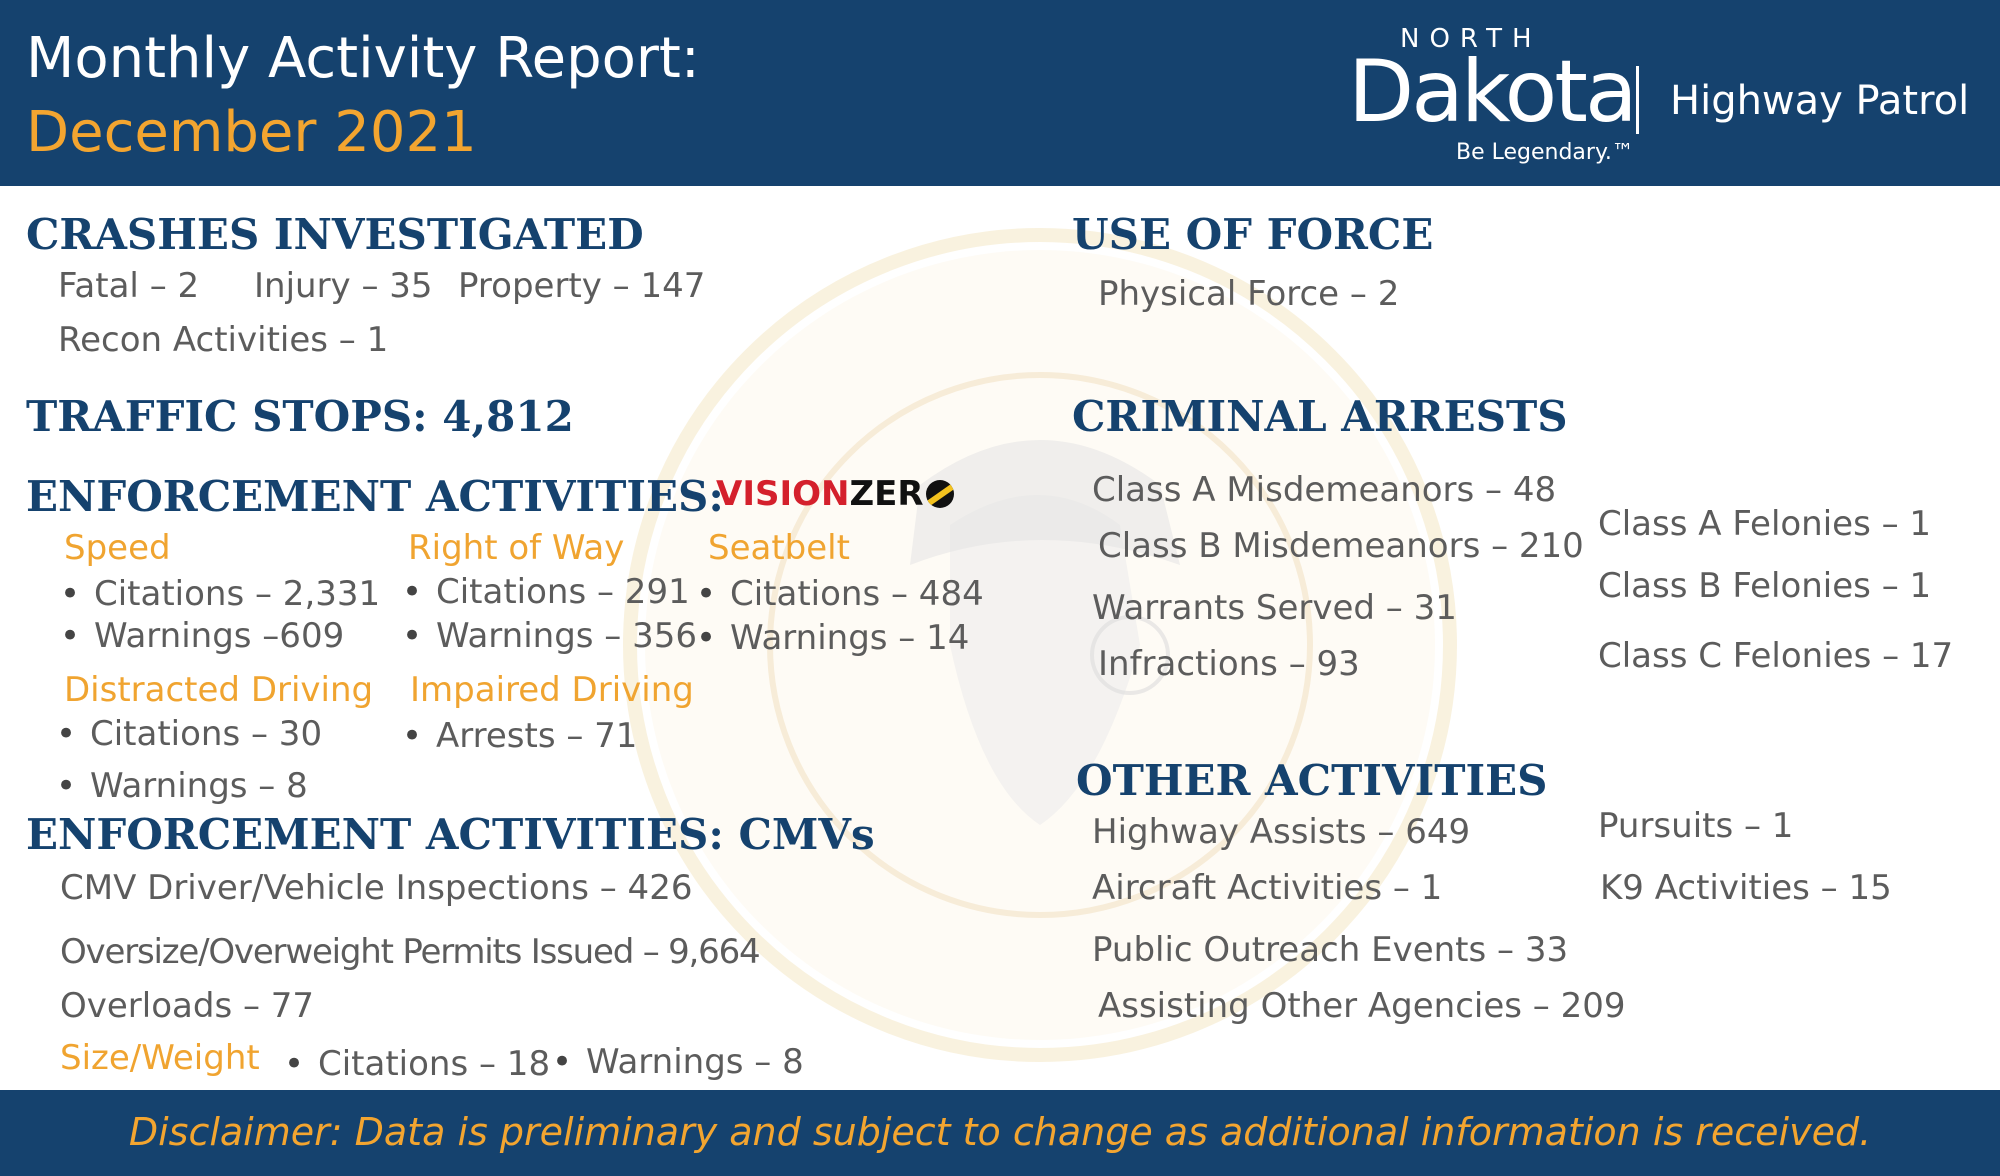 This screenshot has width=2000, height=1176. Describe the element at coordinates (129, 286) in the screenshot. I see `crashes-fatal: Fatal – 2` at that location.